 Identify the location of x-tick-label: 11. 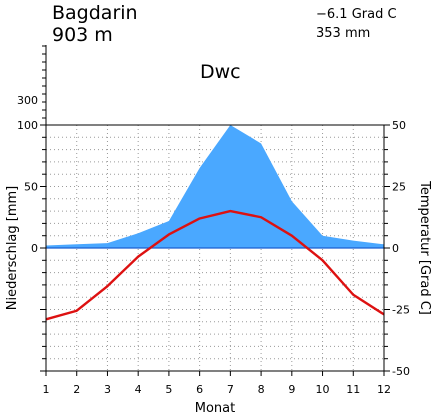
(353, 389).